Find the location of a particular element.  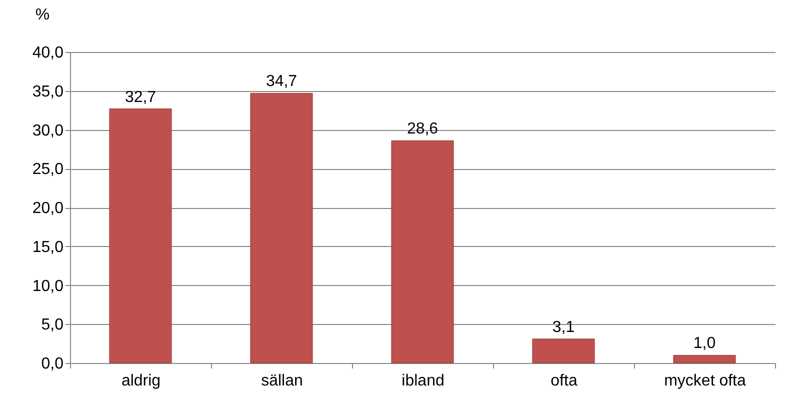

y-tick-label: 20,0 is located at coordinates (48, 208).